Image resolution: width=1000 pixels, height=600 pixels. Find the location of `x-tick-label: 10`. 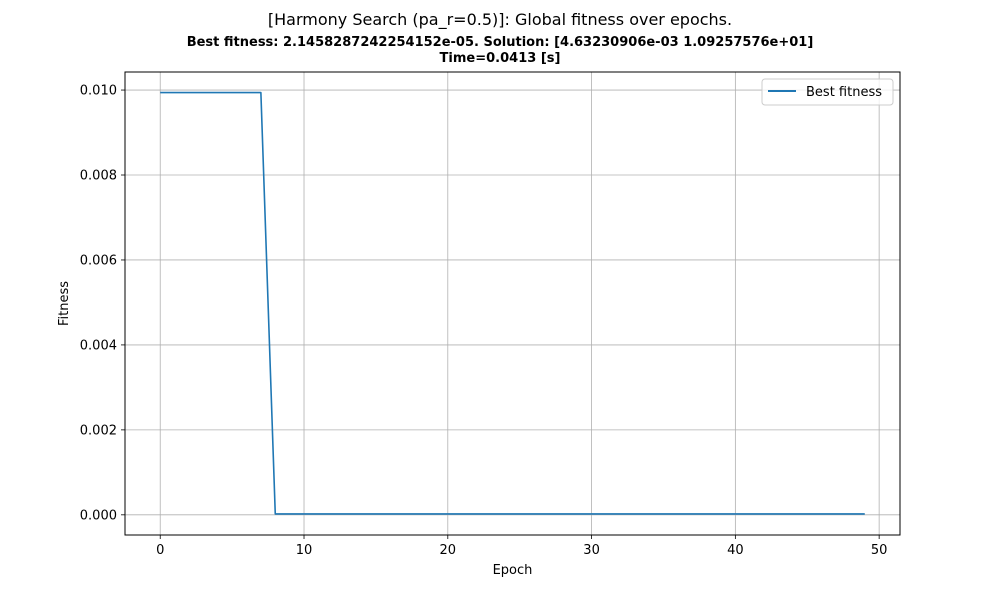

x-tick-label: 10 is located at coordinates (304, 550).